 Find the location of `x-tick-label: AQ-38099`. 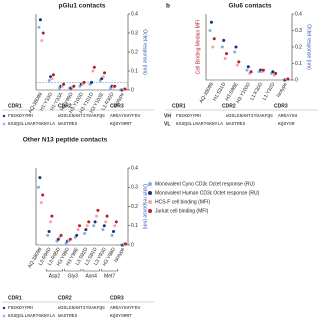

x-tick-label: AQ-38099 is located at coordinates (206, 92).